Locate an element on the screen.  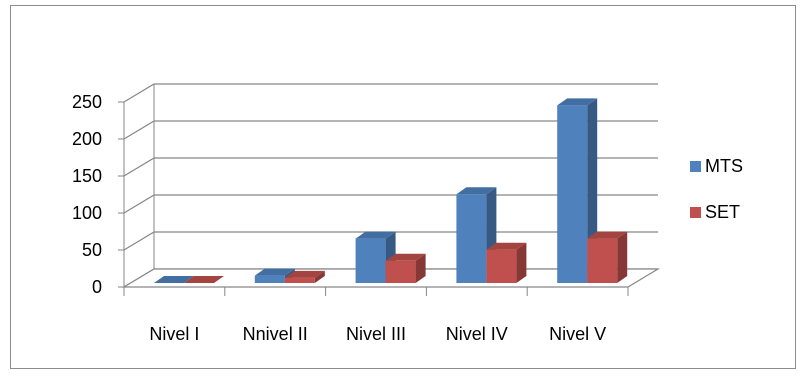
y-tick-label: 0 is located at coordinates (97, 287).